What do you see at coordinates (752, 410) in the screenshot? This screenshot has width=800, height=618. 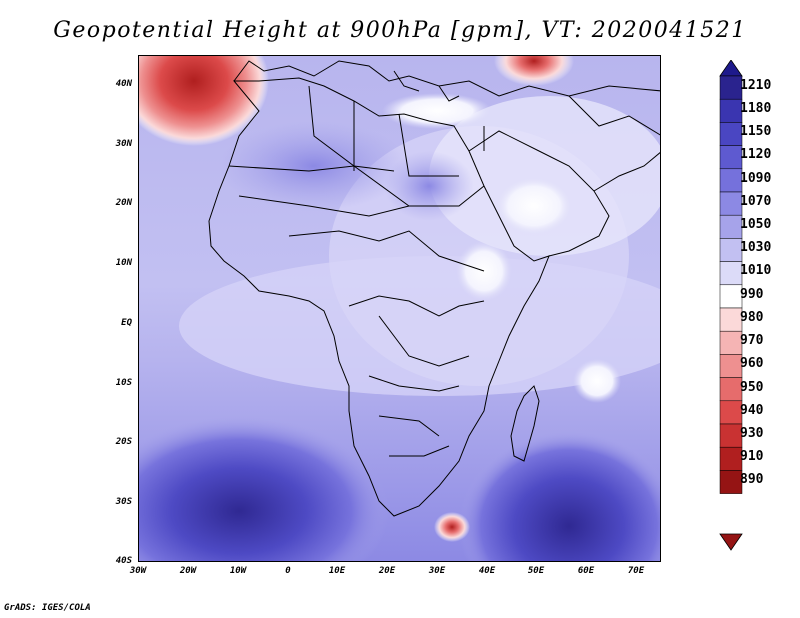 I see `colorbar-label: 940` at bounding box center [752, 410].